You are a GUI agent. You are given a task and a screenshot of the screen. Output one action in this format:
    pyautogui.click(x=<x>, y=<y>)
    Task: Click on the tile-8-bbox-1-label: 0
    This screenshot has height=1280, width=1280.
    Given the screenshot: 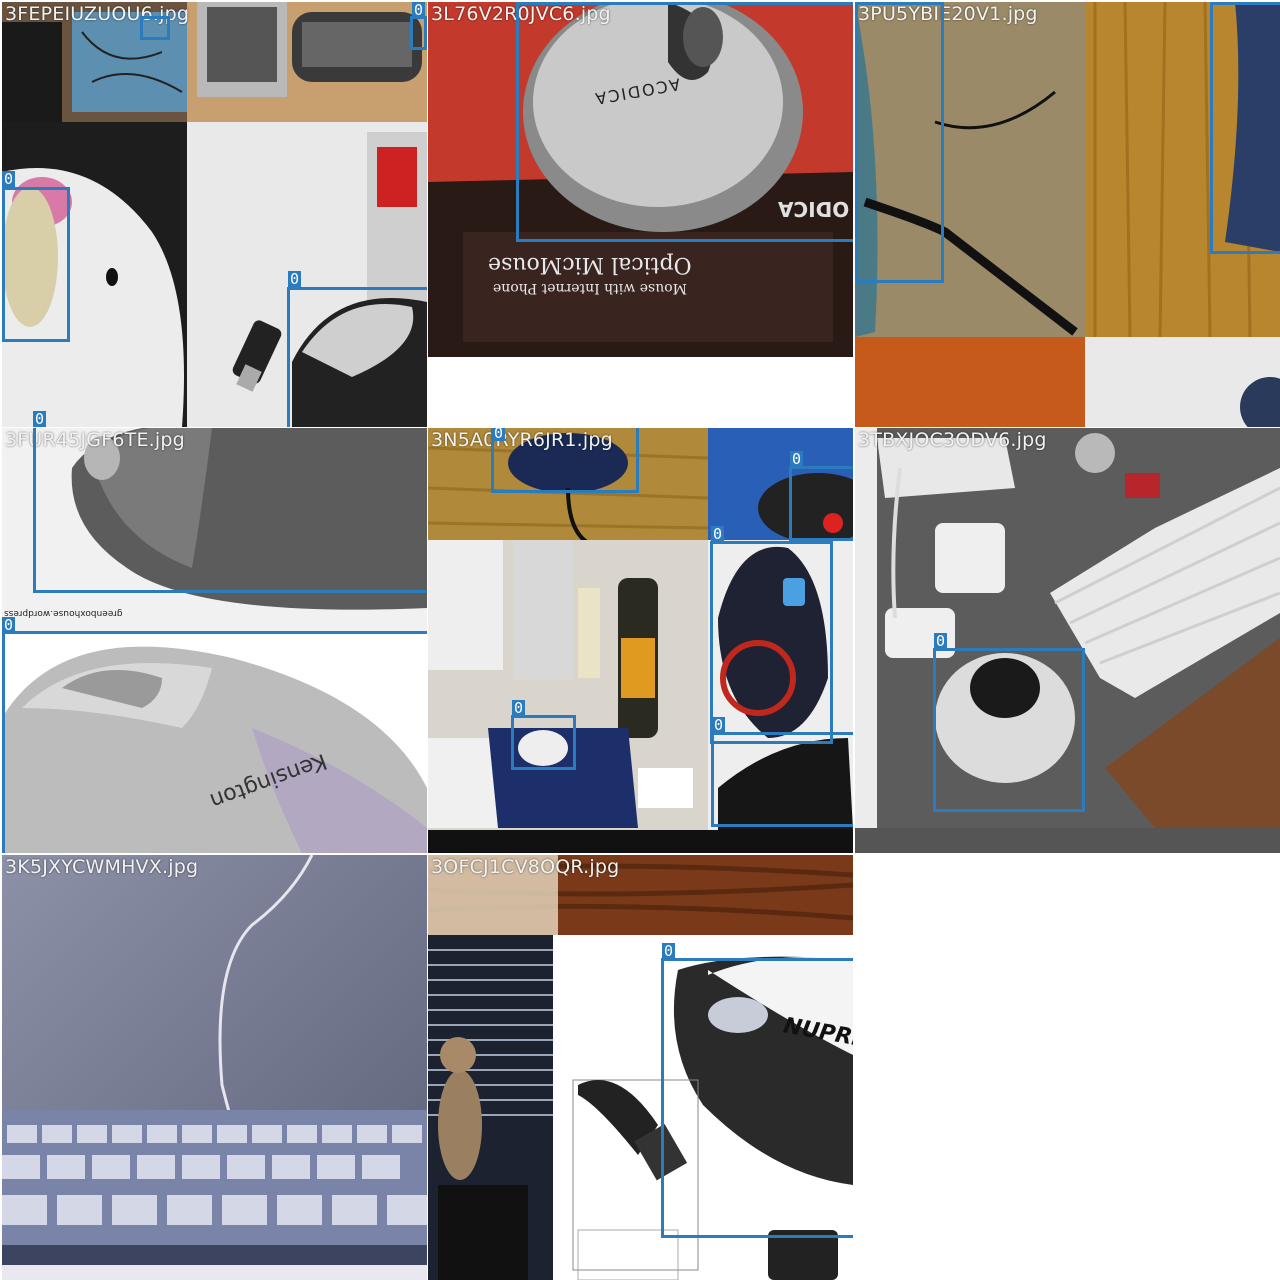 What is the action you would take?
    pyautogui.click(x=669, y=951)
    